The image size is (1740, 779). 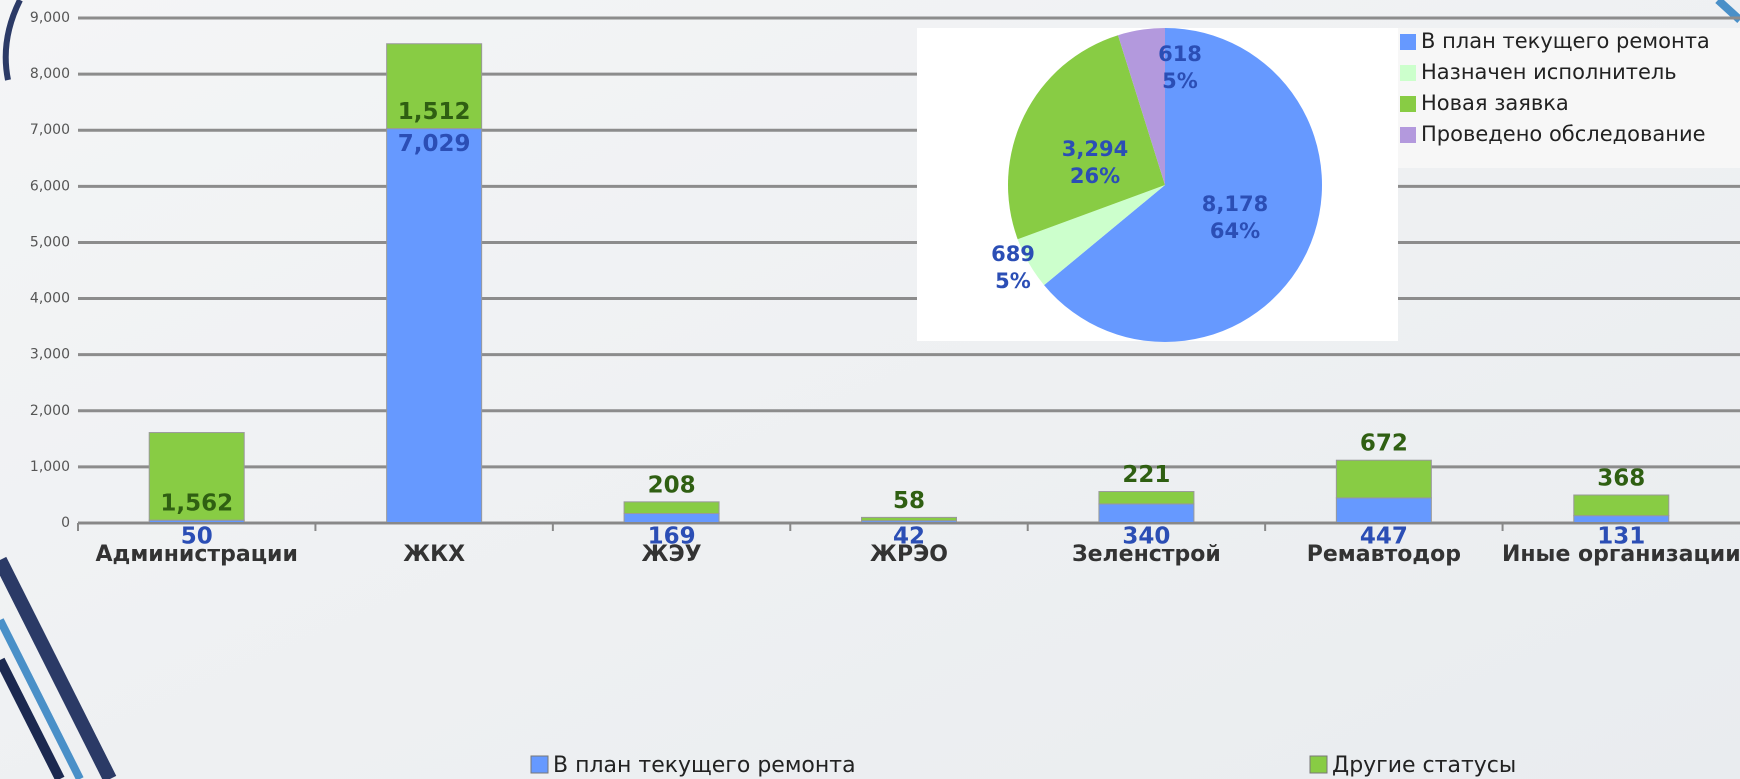 I want to click on y-tick-label: 4,000, so click(x=50, y=299).